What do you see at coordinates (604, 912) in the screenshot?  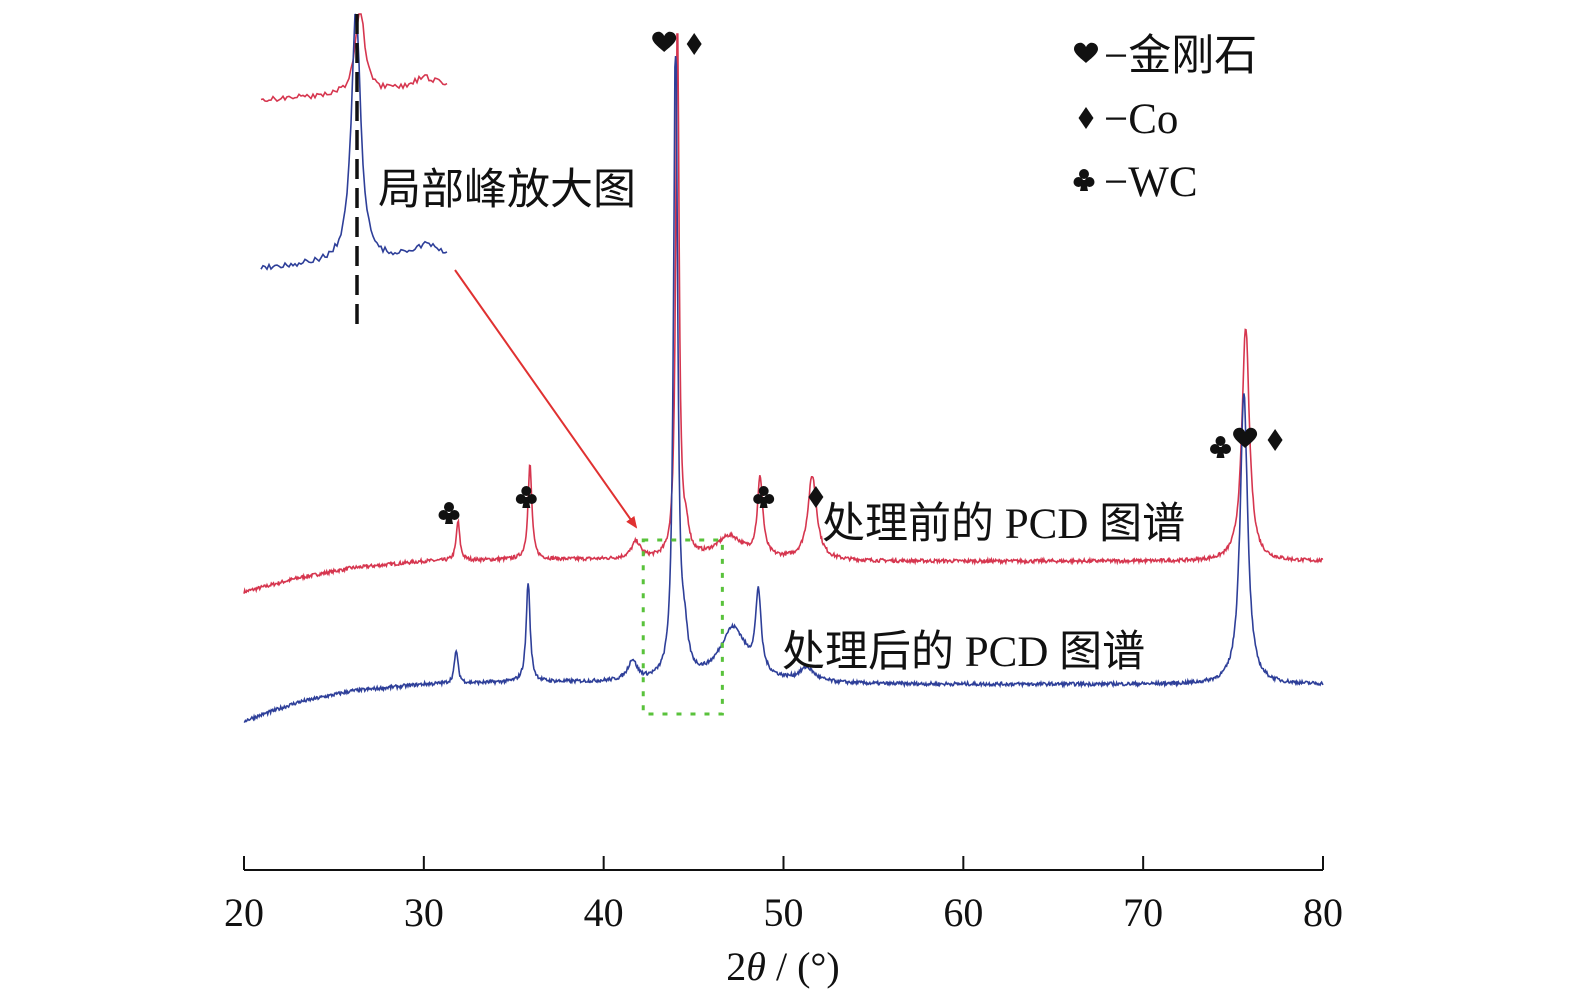 I see `x-tick-label: 40` at bounding box center [604, 912].